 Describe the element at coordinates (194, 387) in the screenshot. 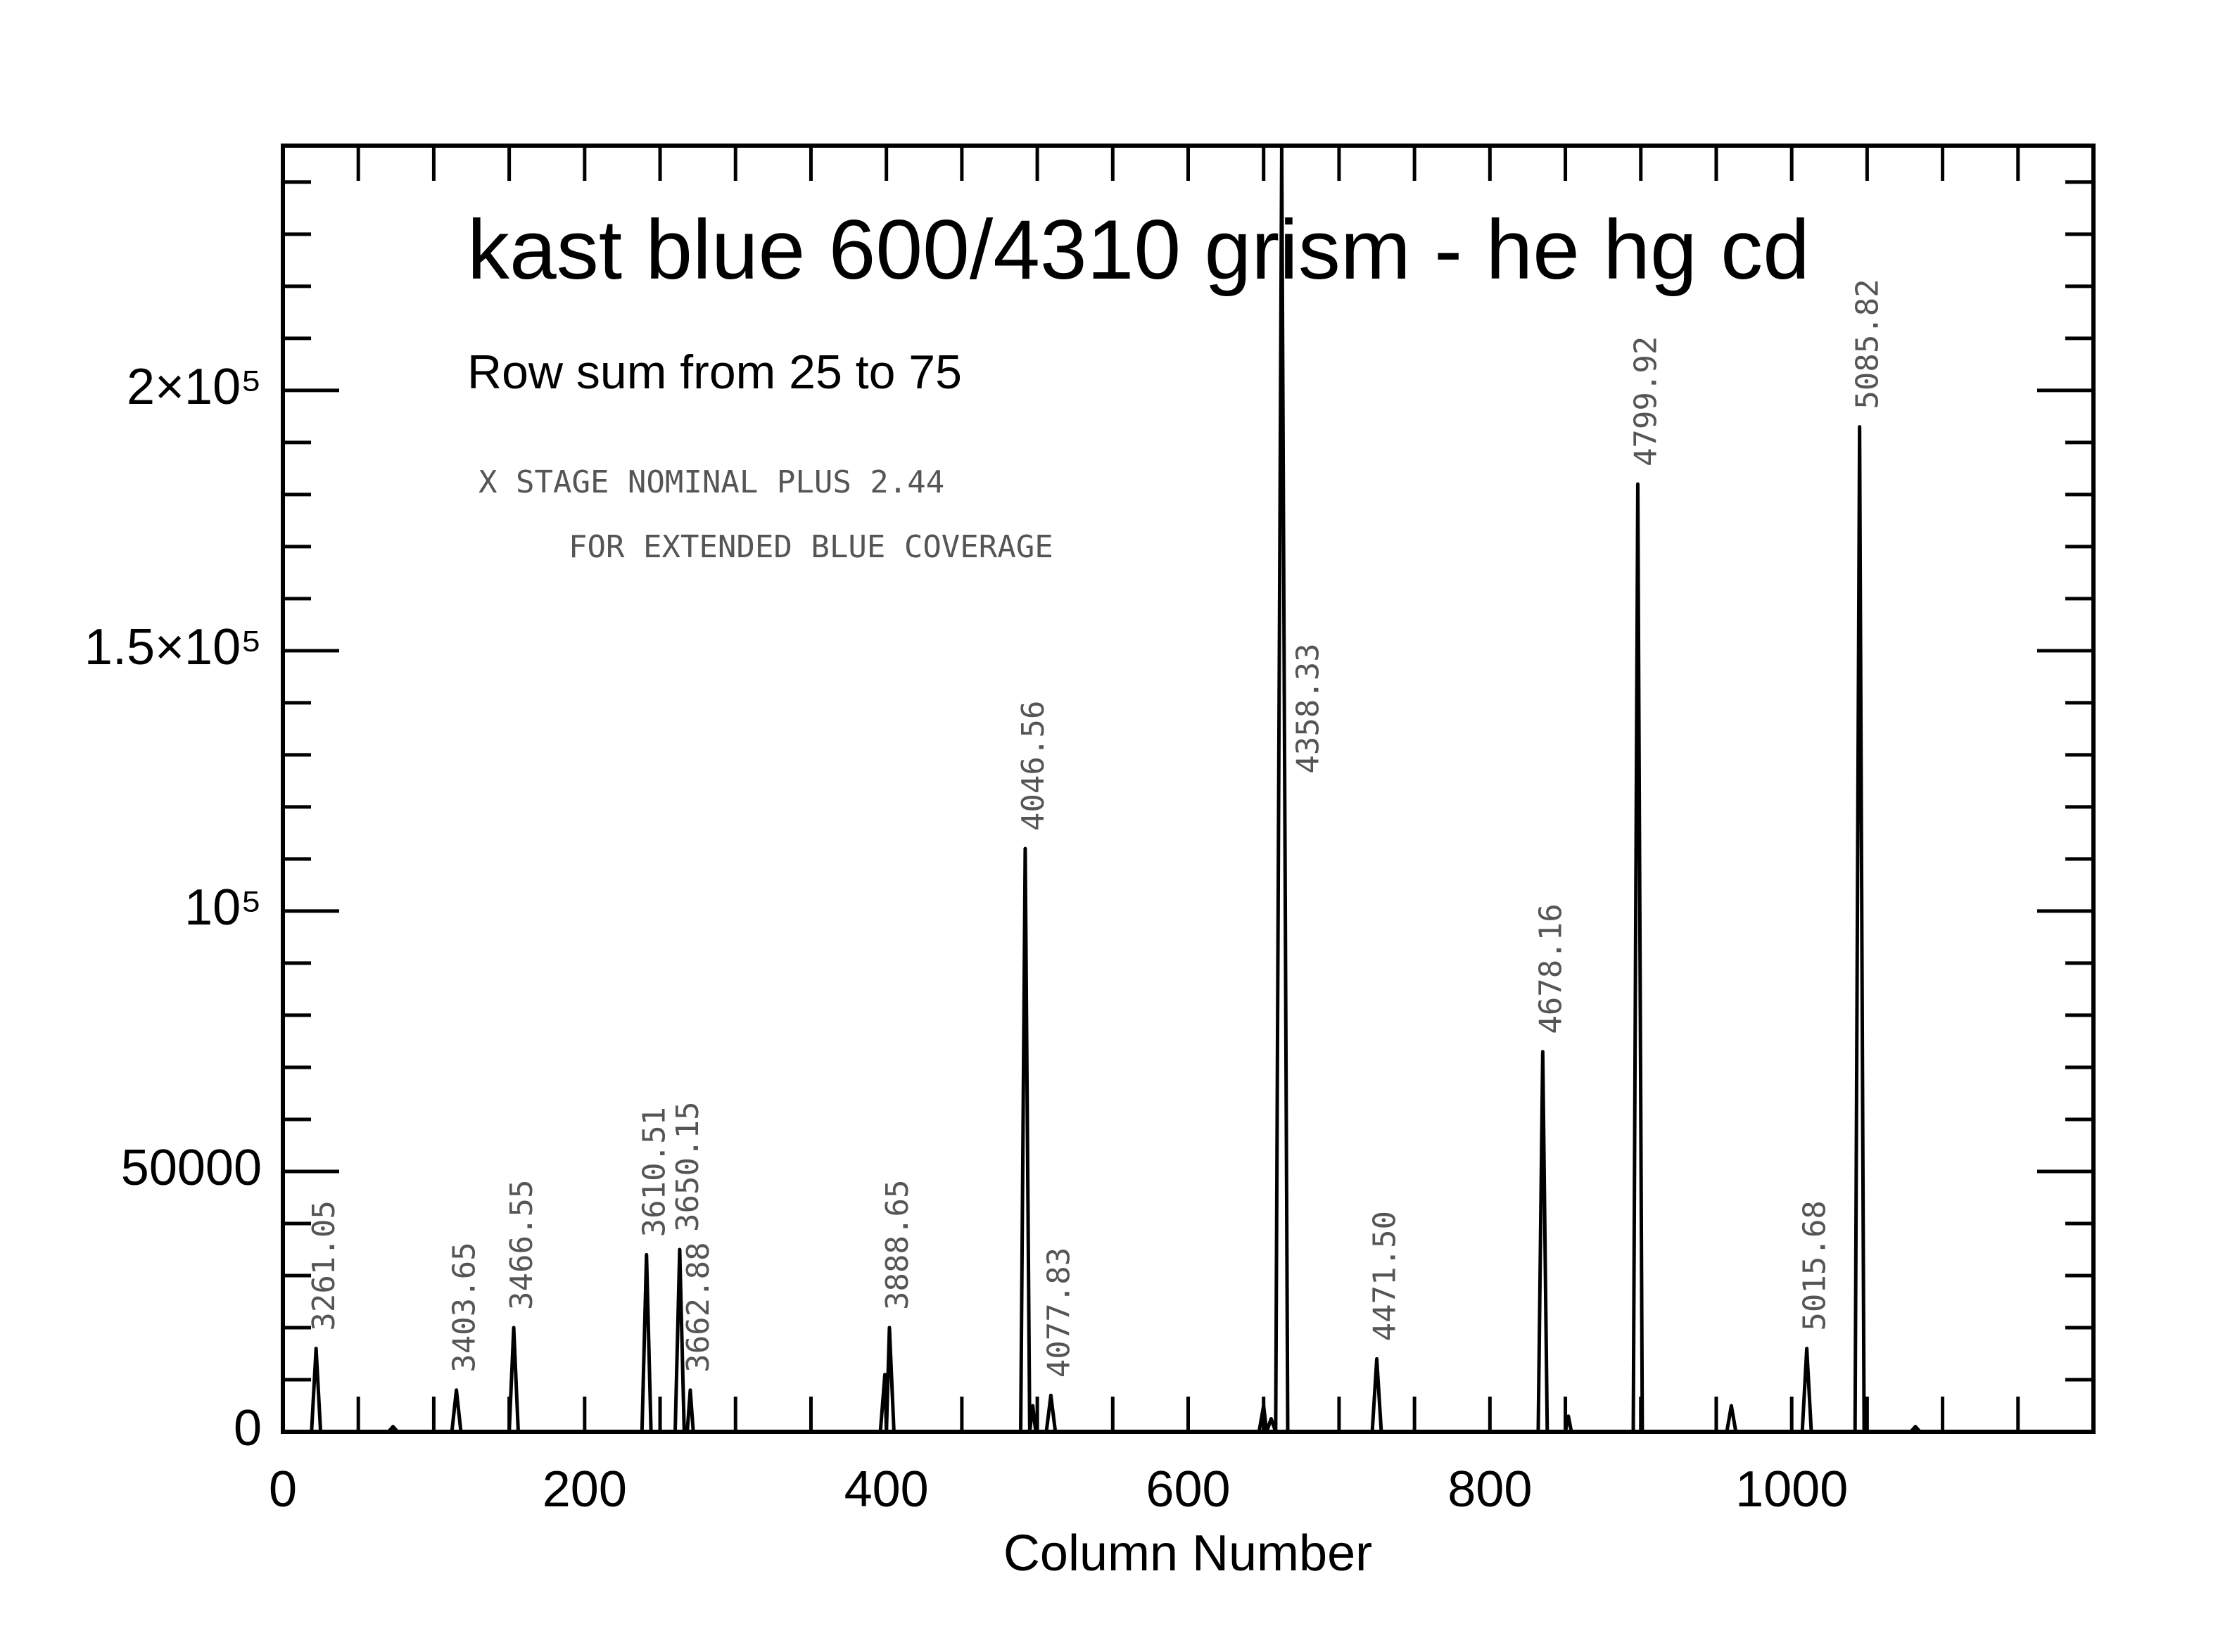

I see `y-tick-label: 2×10⁵` at that location.